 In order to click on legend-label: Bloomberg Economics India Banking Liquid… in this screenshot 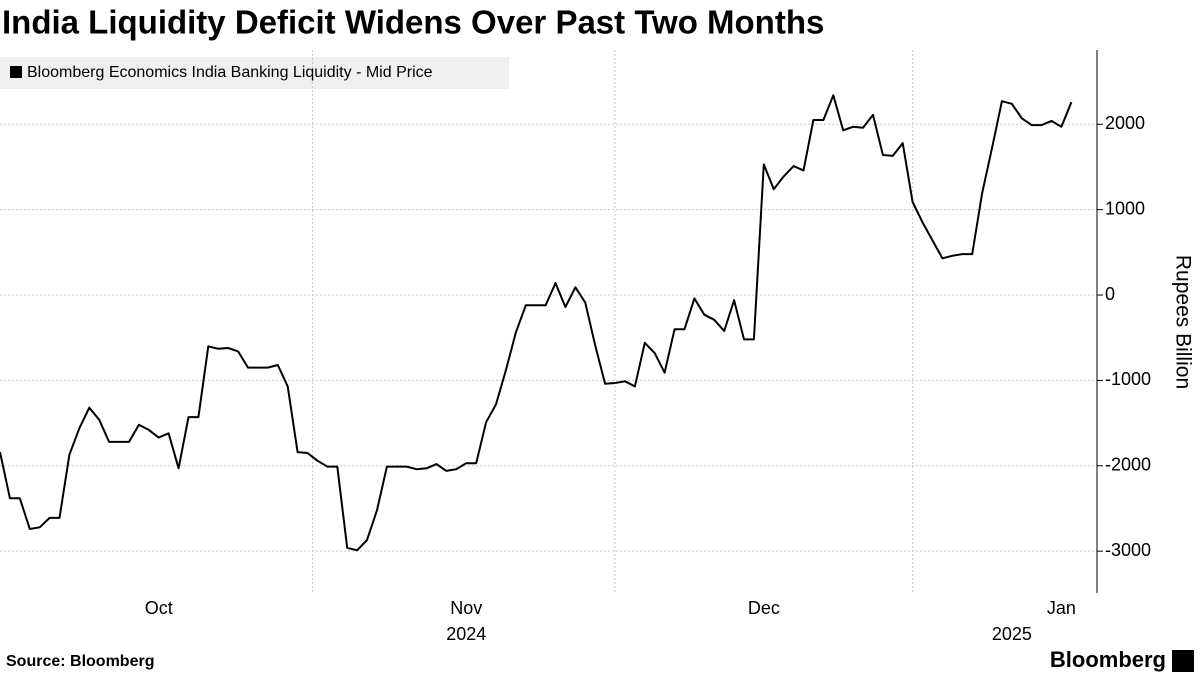, I will do `click(230, 72)`.